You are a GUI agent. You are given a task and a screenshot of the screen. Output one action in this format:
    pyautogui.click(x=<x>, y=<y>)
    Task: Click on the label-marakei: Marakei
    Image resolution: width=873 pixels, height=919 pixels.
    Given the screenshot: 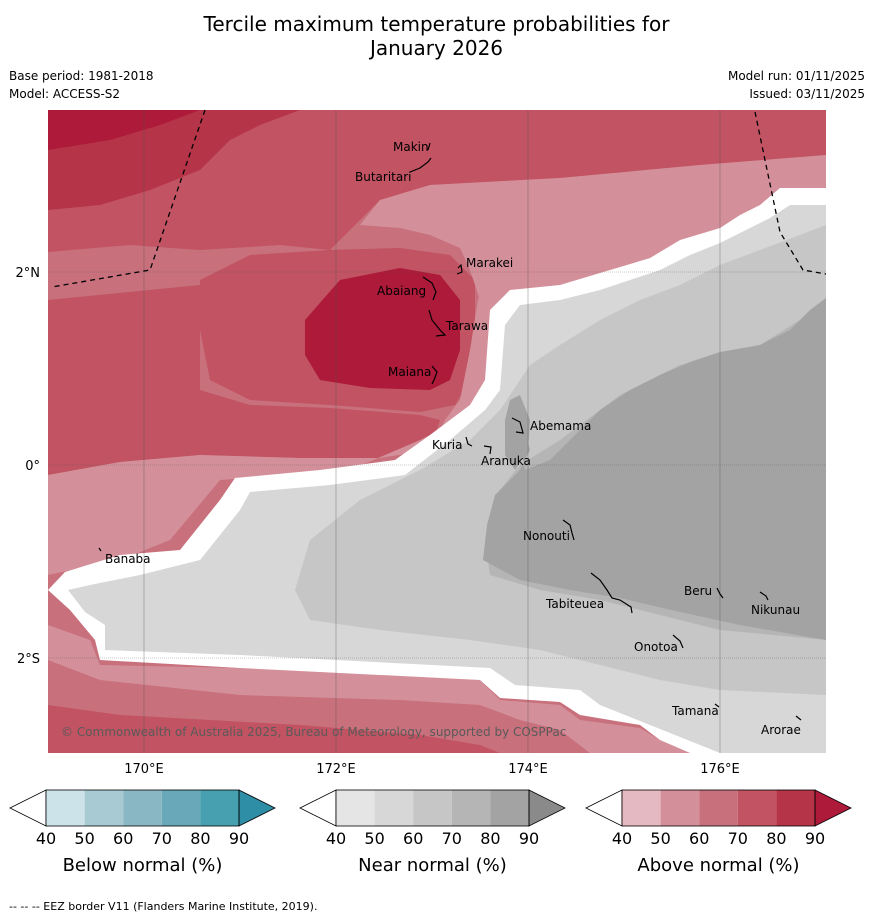 What is the action you would take?
    pyautogui.click(x=489, y=263)
    